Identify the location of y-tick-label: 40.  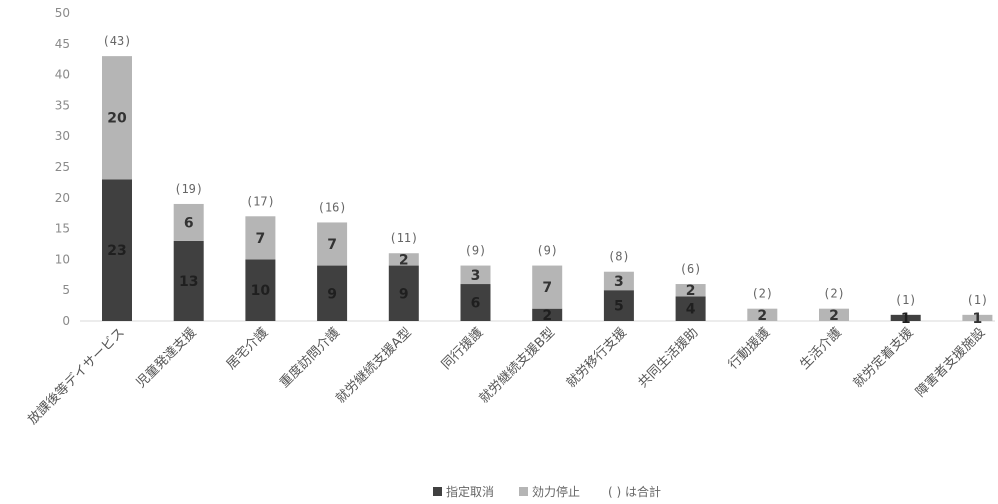
(62, 75).